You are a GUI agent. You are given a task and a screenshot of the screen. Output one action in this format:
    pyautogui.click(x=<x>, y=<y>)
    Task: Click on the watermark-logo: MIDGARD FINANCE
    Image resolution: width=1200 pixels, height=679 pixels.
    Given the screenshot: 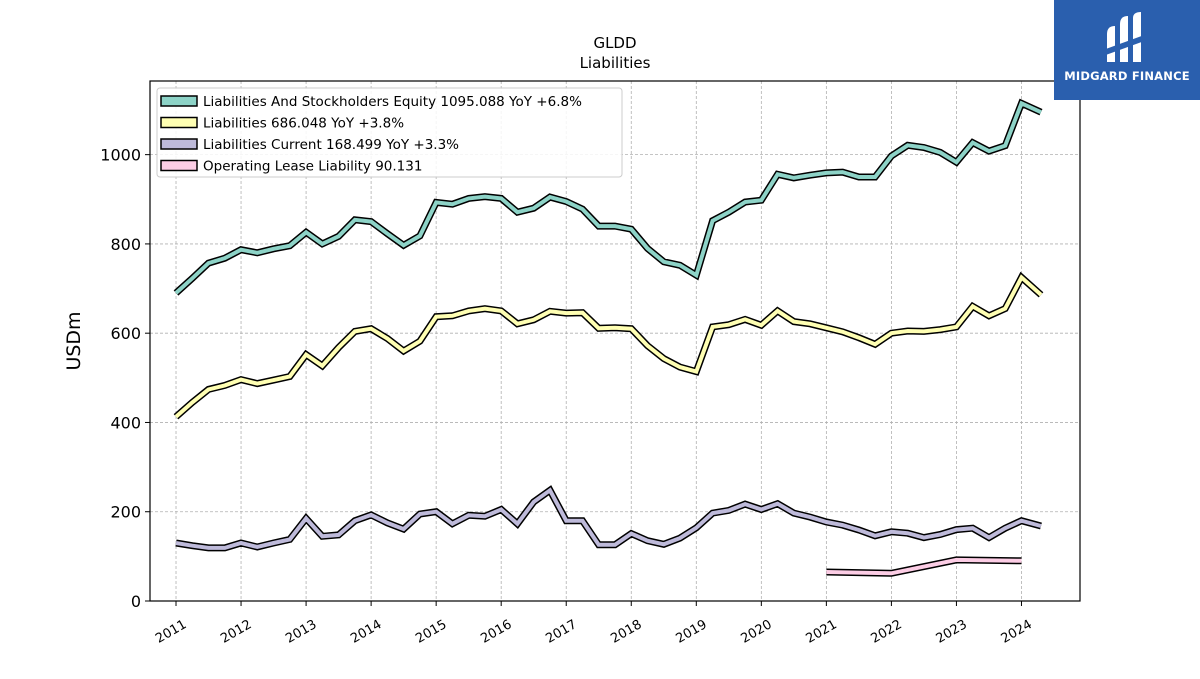 What is the action you would take?
    pyautogui.click(x=1127, y=50)
    